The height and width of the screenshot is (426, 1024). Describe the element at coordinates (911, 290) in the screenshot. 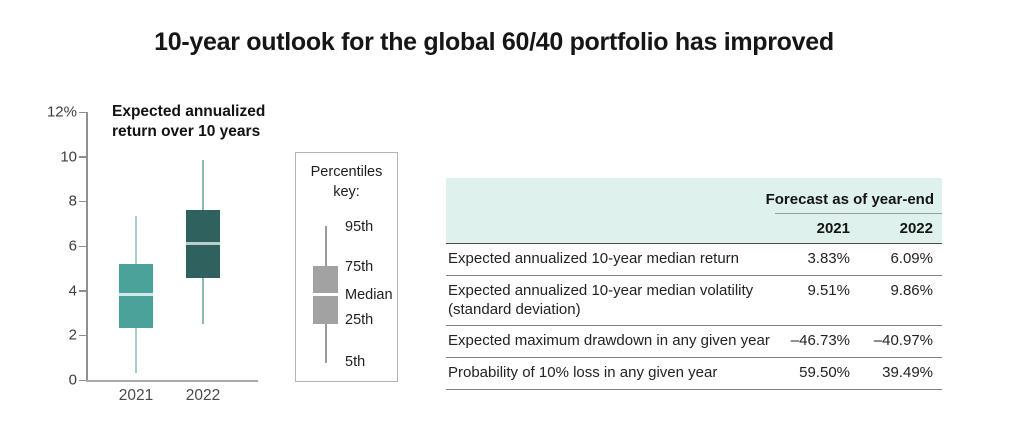

I see `row-value-2022: 9.86%` at that location.